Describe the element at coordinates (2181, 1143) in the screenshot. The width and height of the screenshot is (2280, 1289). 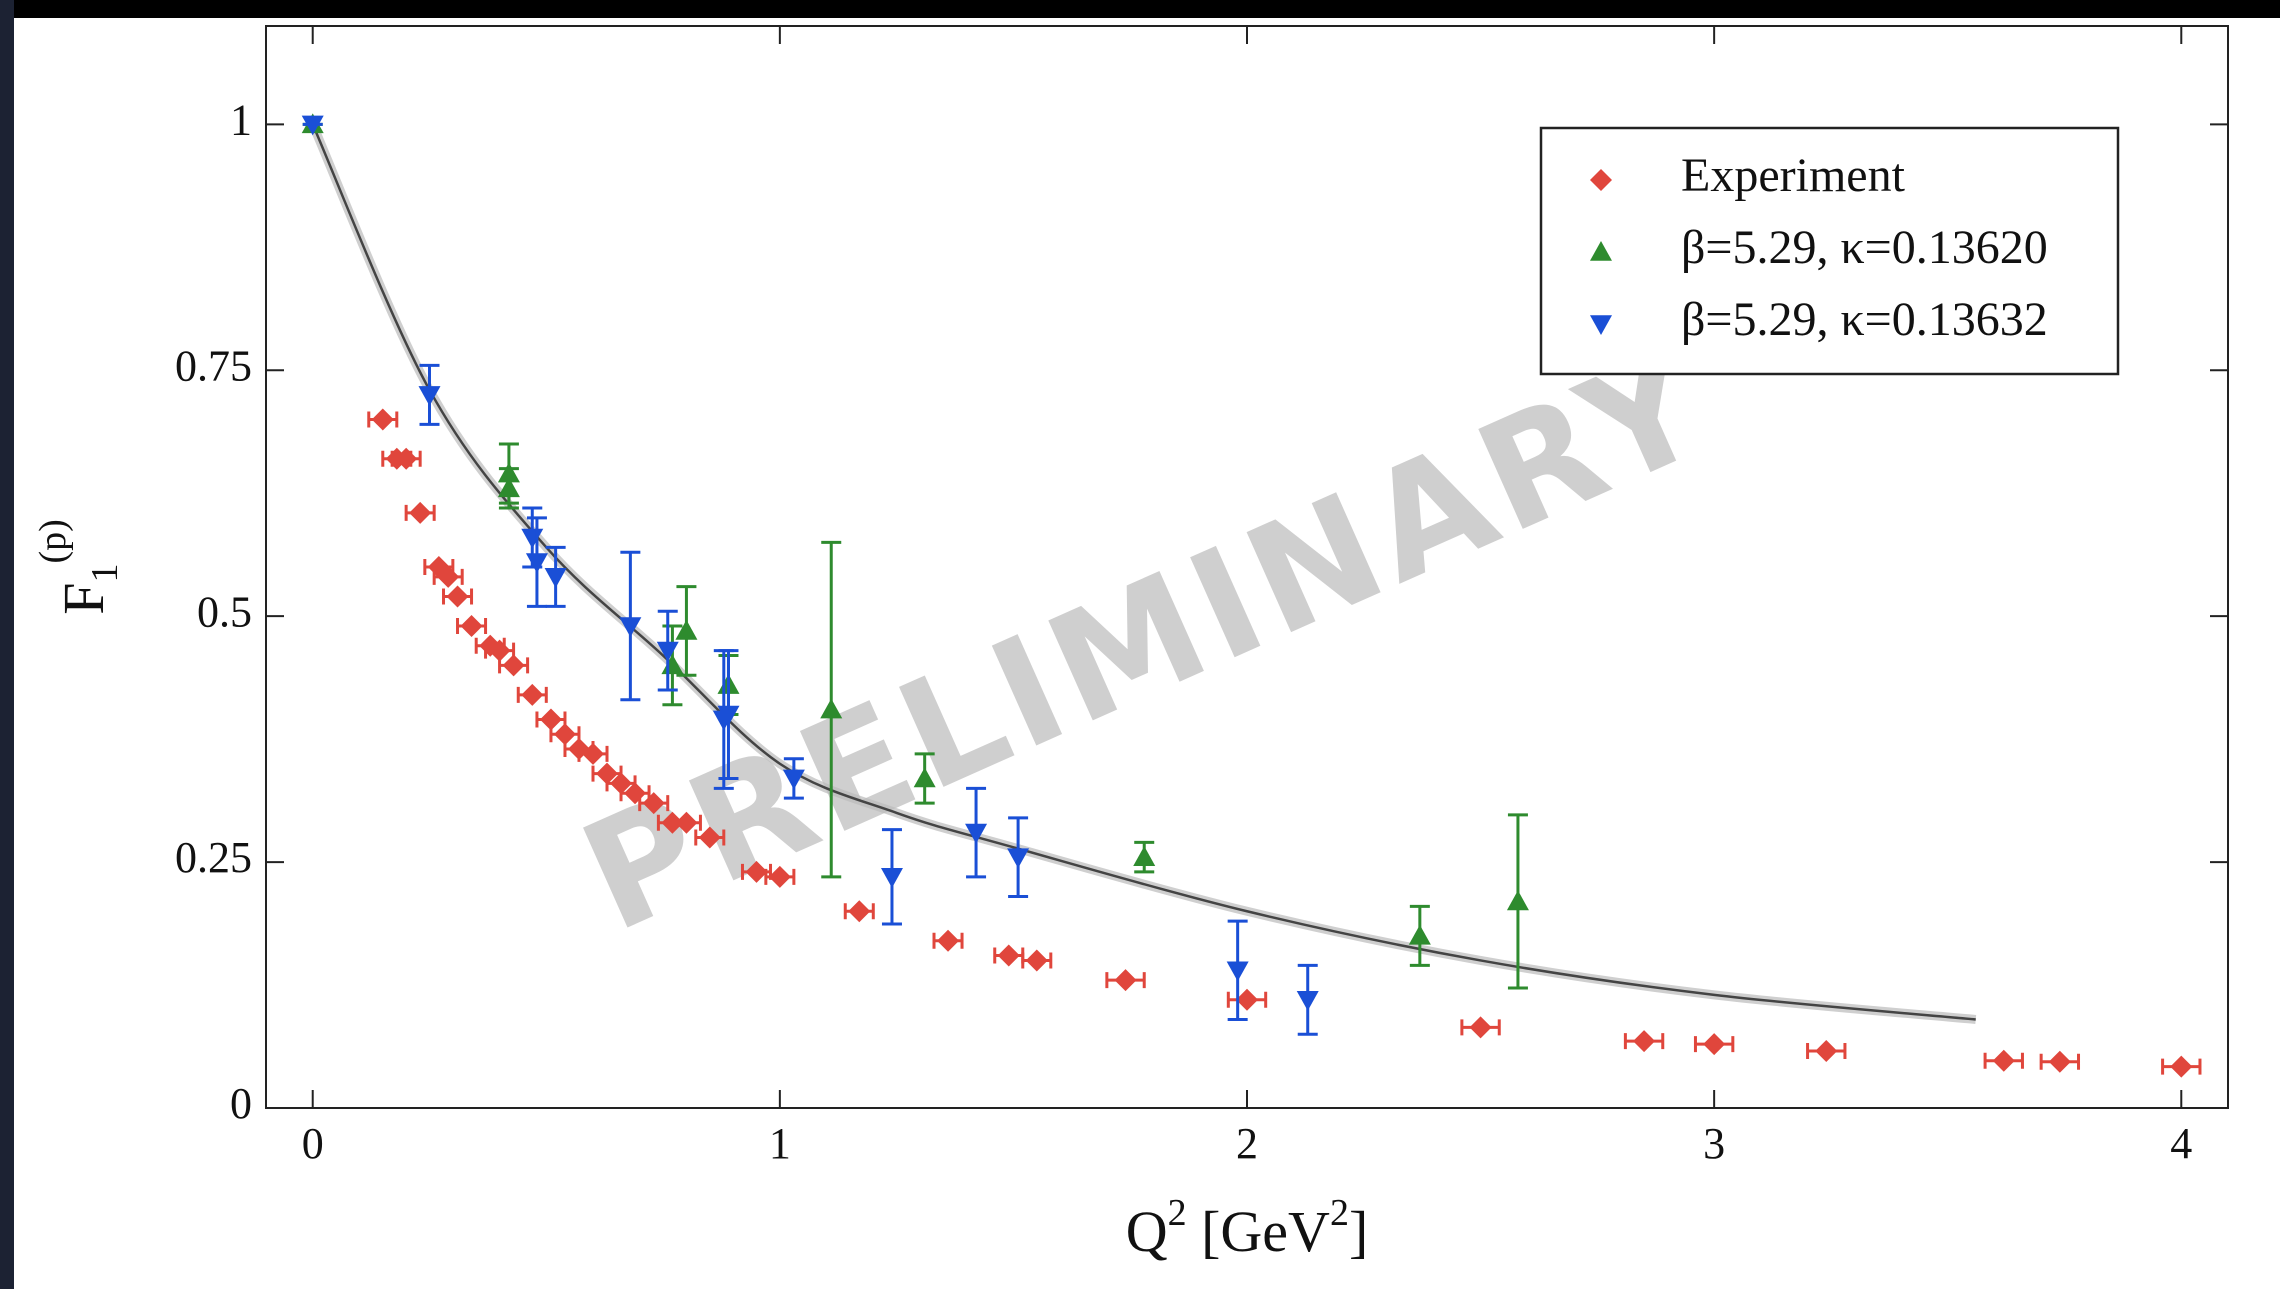
I see `x-tick-label: 4` at that location.